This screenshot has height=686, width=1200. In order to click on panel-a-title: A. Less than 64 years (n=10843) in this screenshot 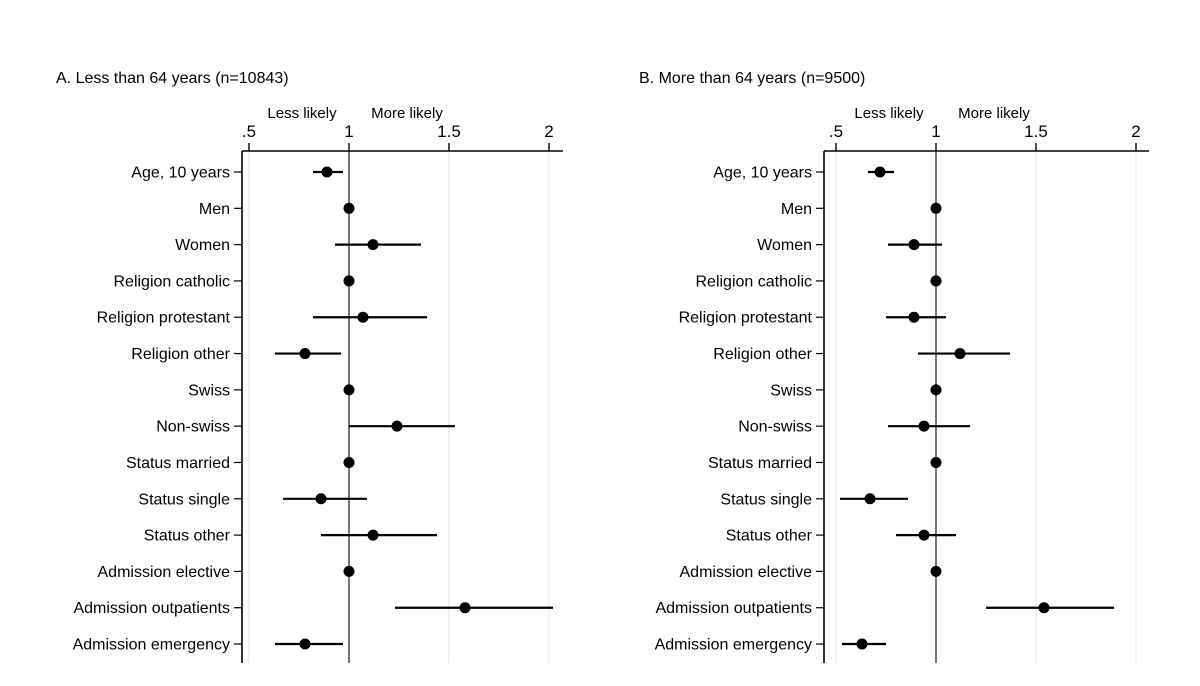, I will do `click(172, 78)`.